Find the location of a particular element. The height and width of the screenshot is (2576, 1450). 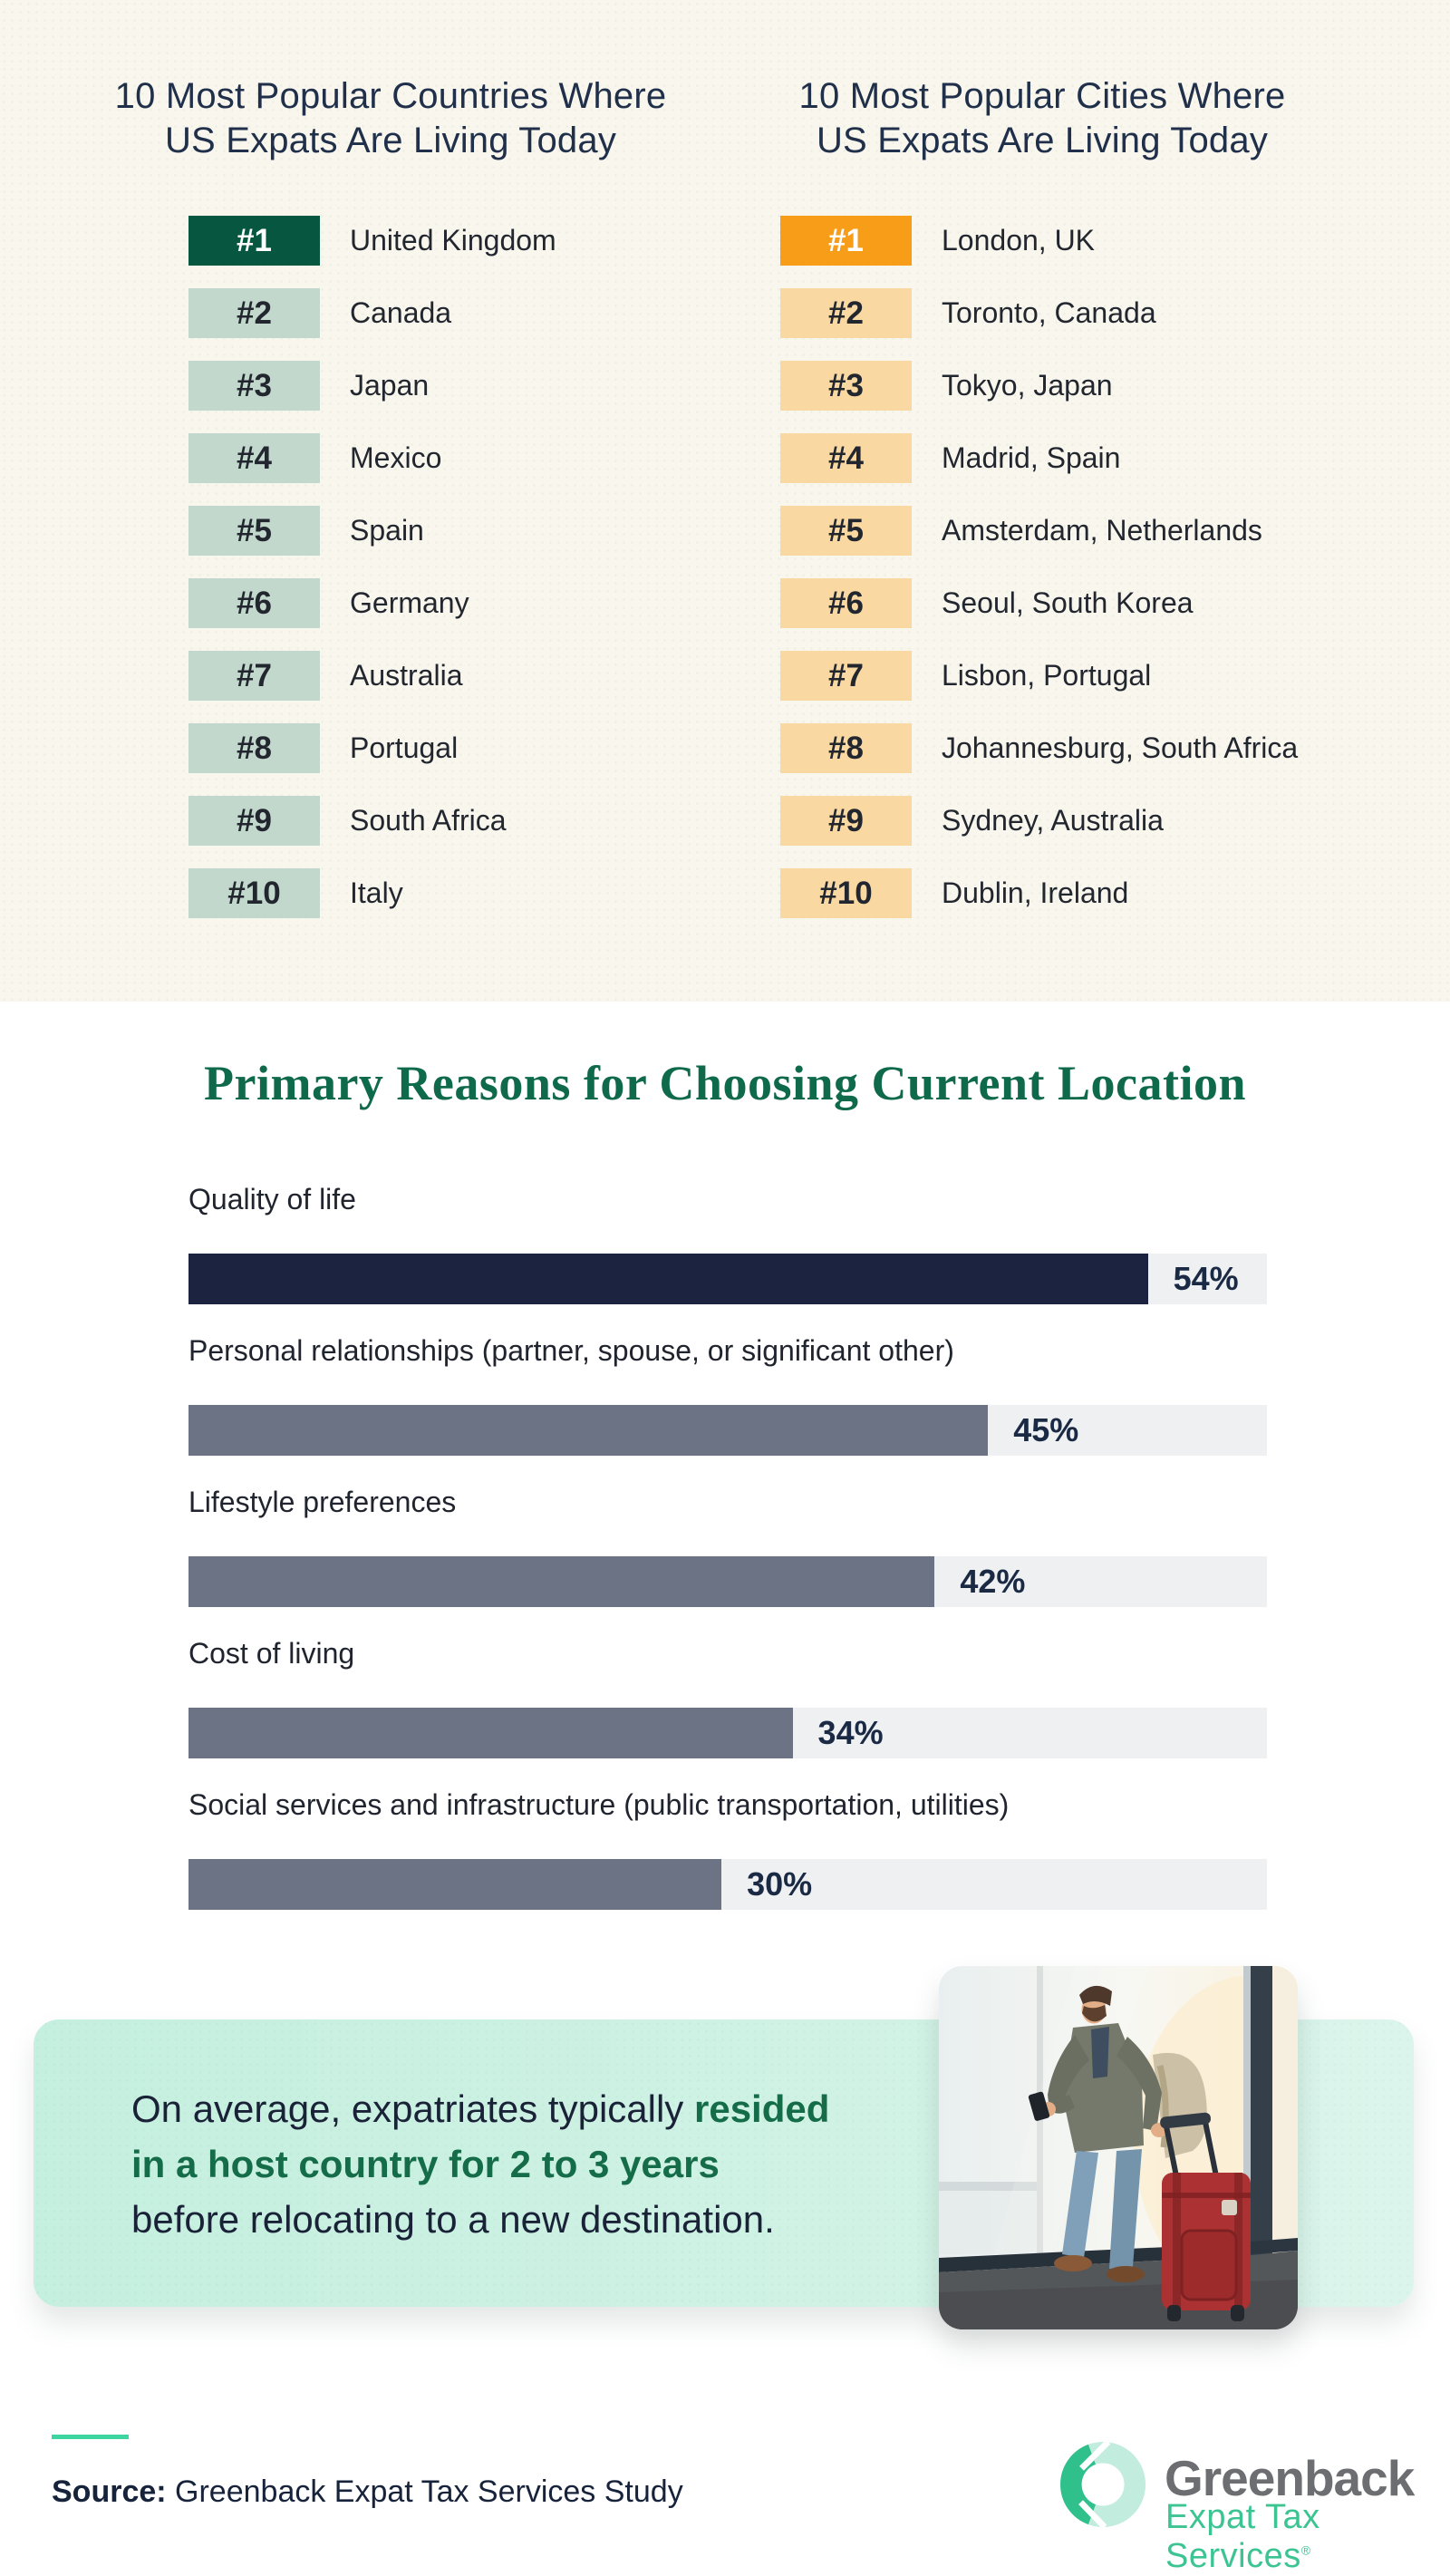

right-upper-arm is located at coordinates (1068, 2069).